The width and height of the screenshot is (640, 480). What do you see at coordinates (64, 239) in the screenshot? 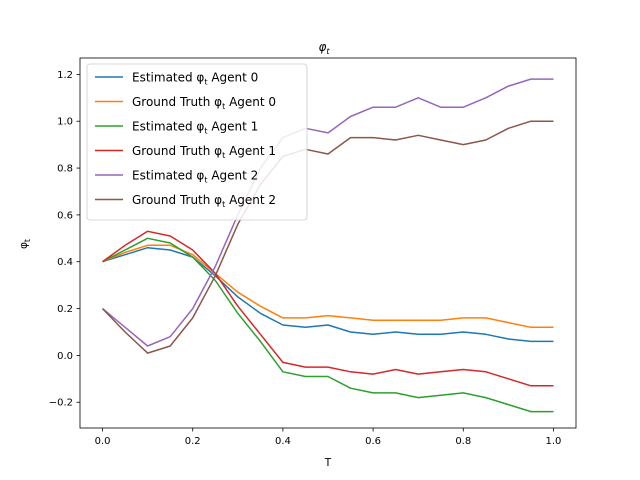
I see `y-axis-ticks: −0.2 0.0 0.2 0.4 0.6 0.8 1.0 1.2` at bounding box center [64, 239].